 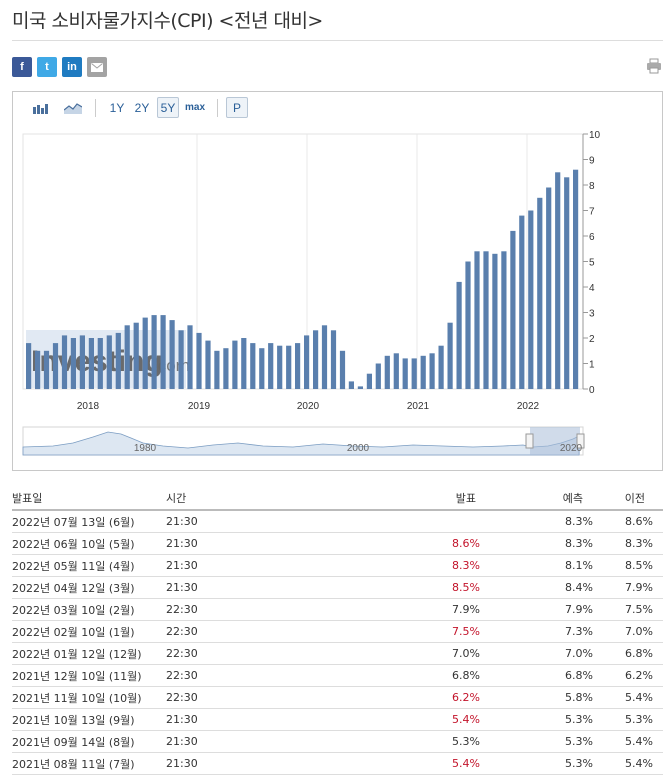 What do you see at coordinates (357, 631) in the screenshot?
I see `row-actual: 7.5%` at bounding box center [357, 631].